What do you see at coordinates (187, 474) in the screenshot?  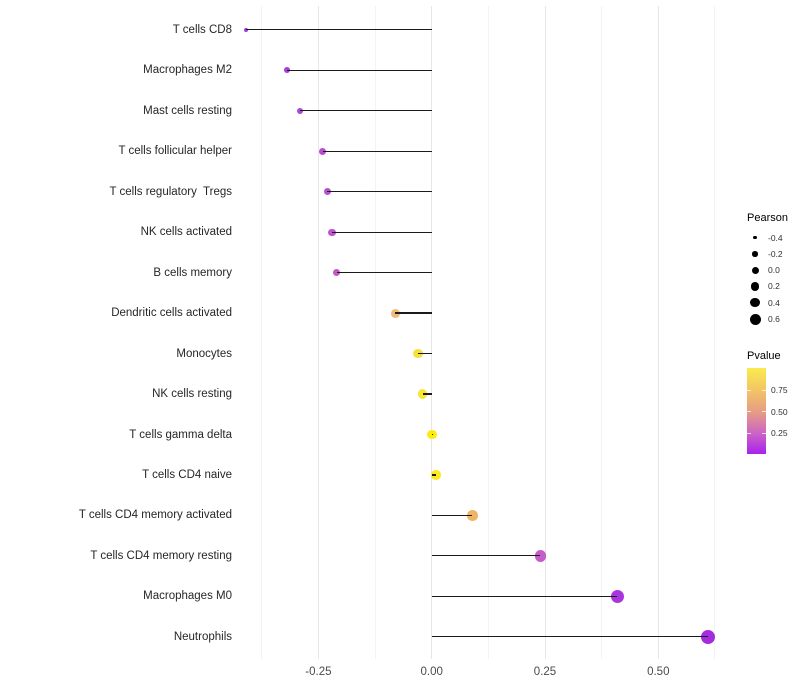 I see `category-label: T cells CD4 naive` at bounding box center [187, 474].